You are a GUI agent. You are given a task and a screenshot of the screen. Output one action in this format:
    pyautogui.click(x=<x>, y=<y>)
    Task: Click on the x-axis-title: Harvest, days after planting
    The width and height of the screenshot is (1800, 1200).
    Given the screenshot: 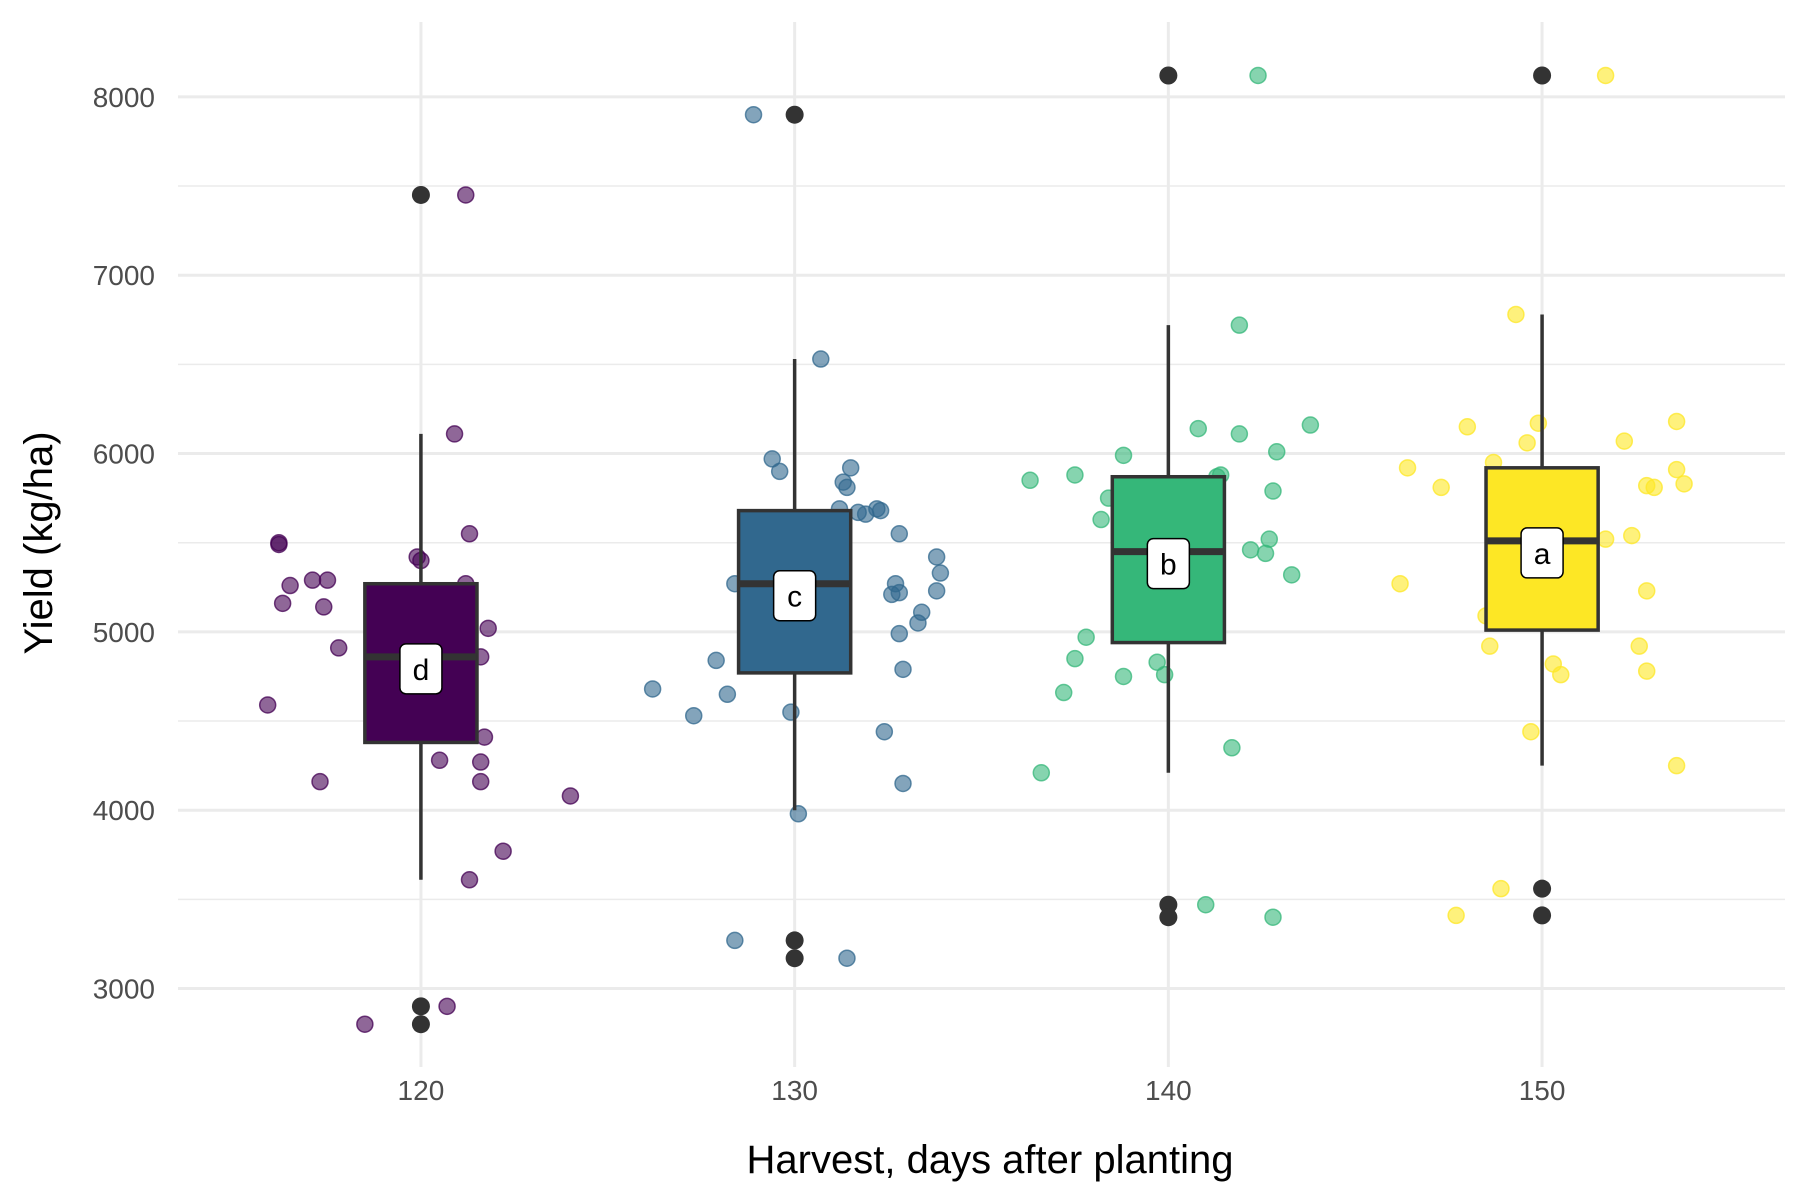 What is the action you would take?
    pyautogui.click(x=990, y=1160)
    